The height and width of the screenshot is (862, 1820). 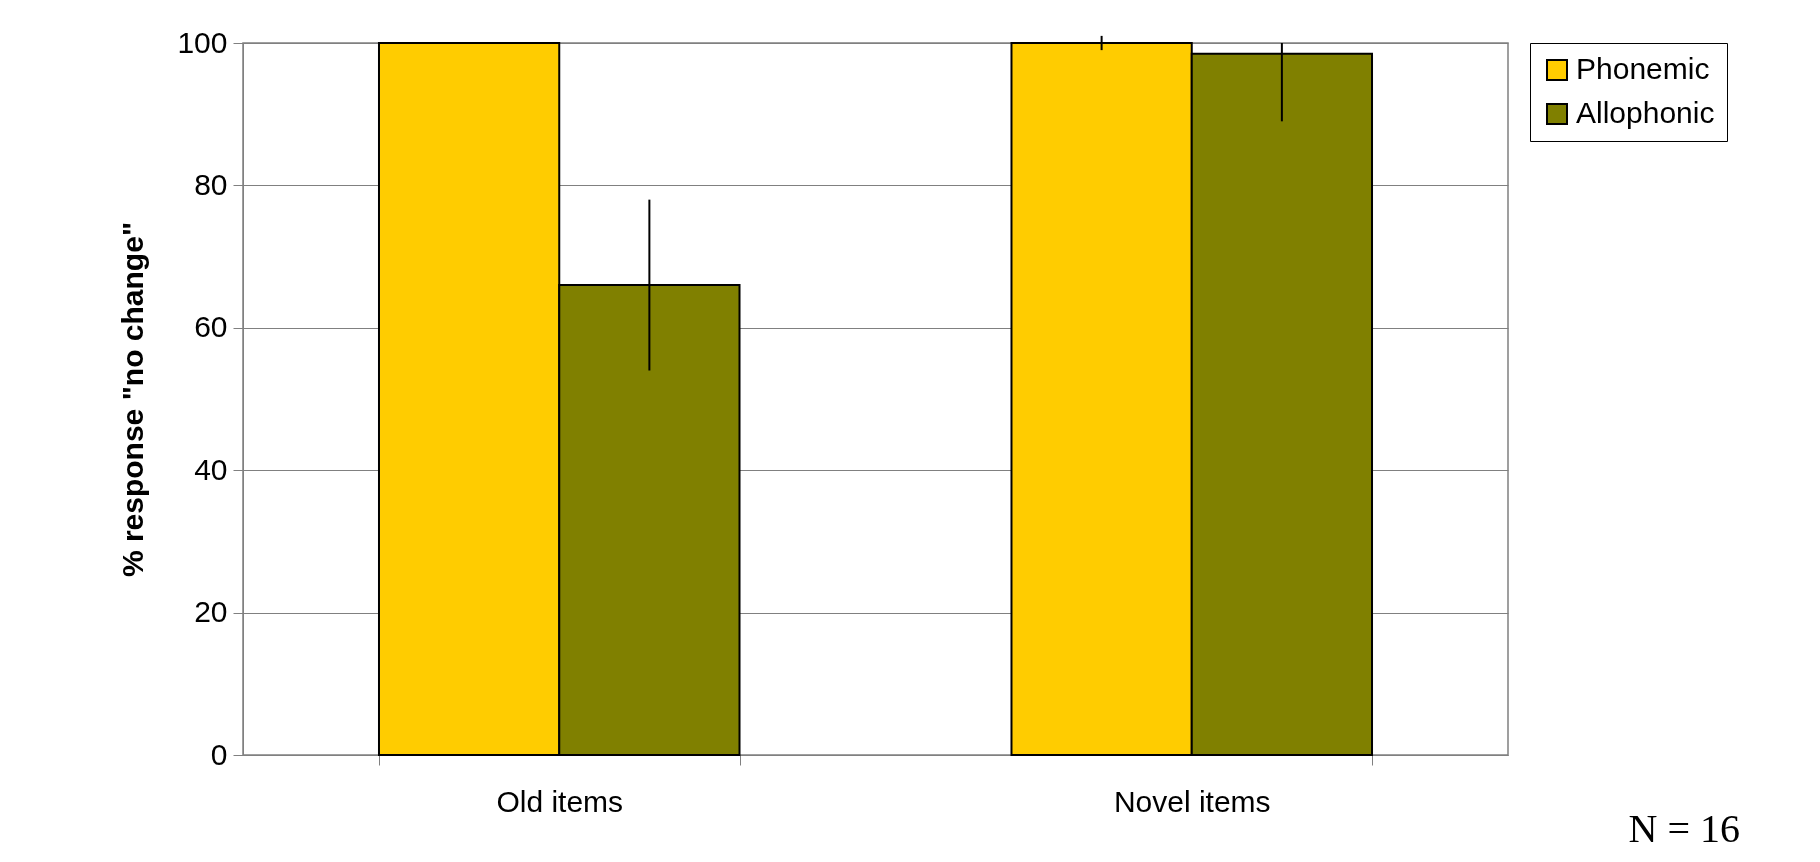 I want to click on y-tick-label: 60, so click(x=211, y=327).